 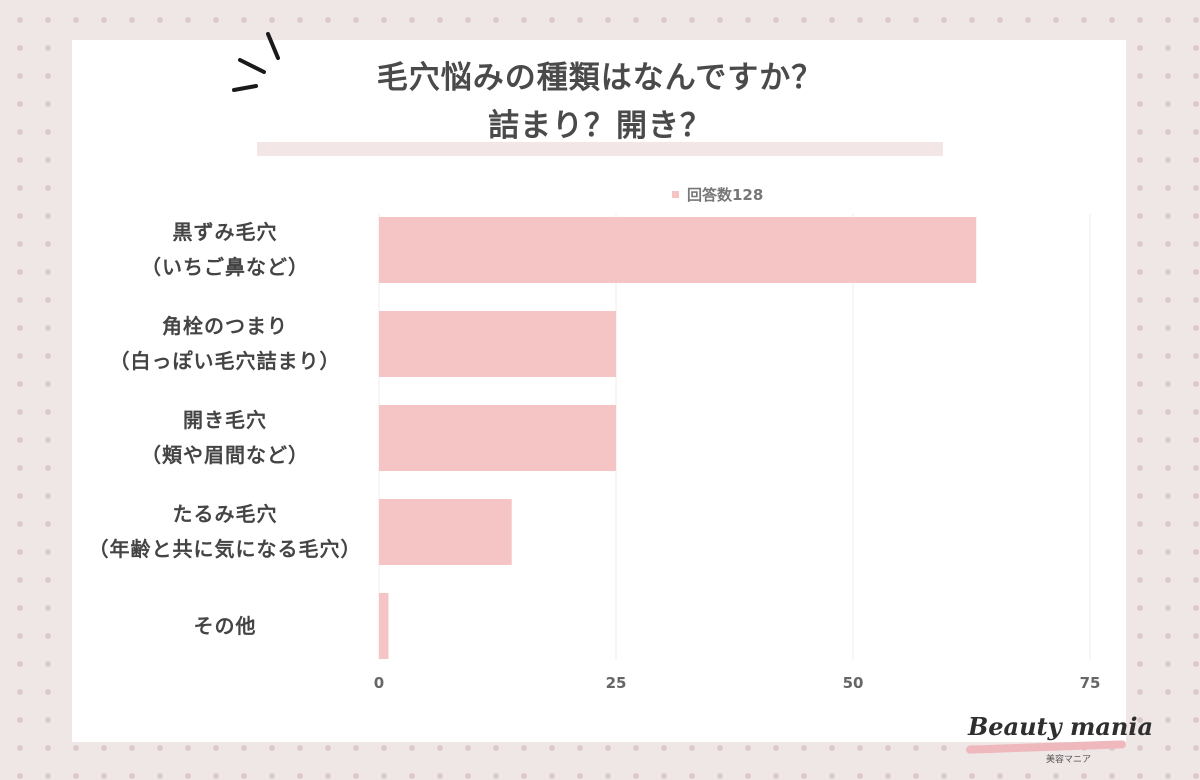 What do you see at coordinates (225, 420) in the screenshot?
I see `category-label-line: 開き毛穴` at bounding box center [225, 420].